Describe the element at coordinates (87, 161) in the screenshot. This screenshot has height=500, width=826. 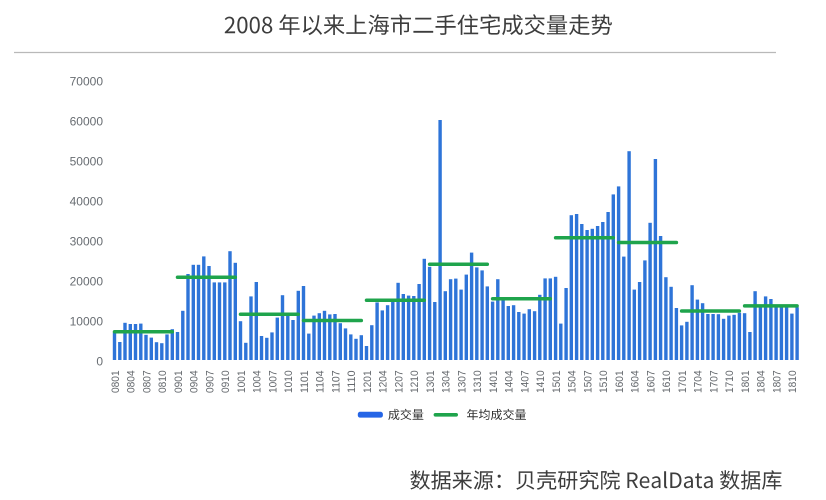
I see `svg-text: 50000` at that location.